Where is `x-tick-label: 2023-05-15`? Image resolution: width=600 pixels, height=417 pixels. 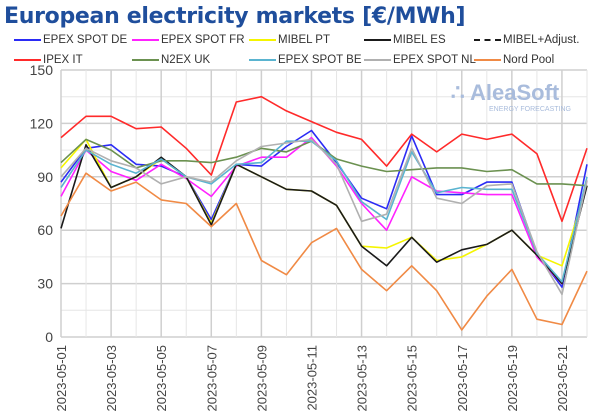 x-tick-label: 2023-05-15 is located at coordinates (412, 378).